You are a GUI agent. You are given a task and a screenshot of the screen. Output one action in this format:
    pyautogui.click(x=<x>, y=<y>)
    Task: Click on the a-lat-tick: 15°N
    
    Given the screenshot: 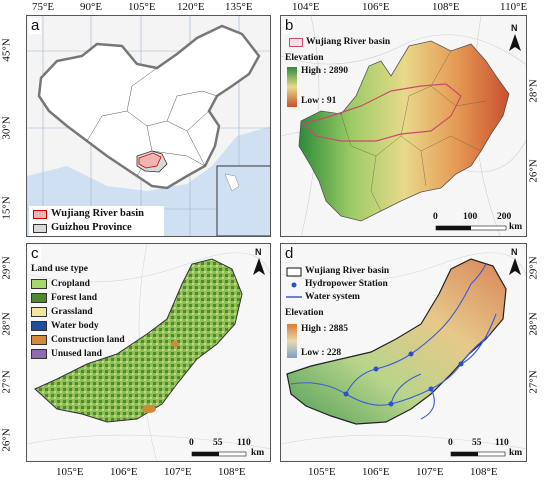 What is the action you would take?
    pyautogui.click(x=6, y=208)
    